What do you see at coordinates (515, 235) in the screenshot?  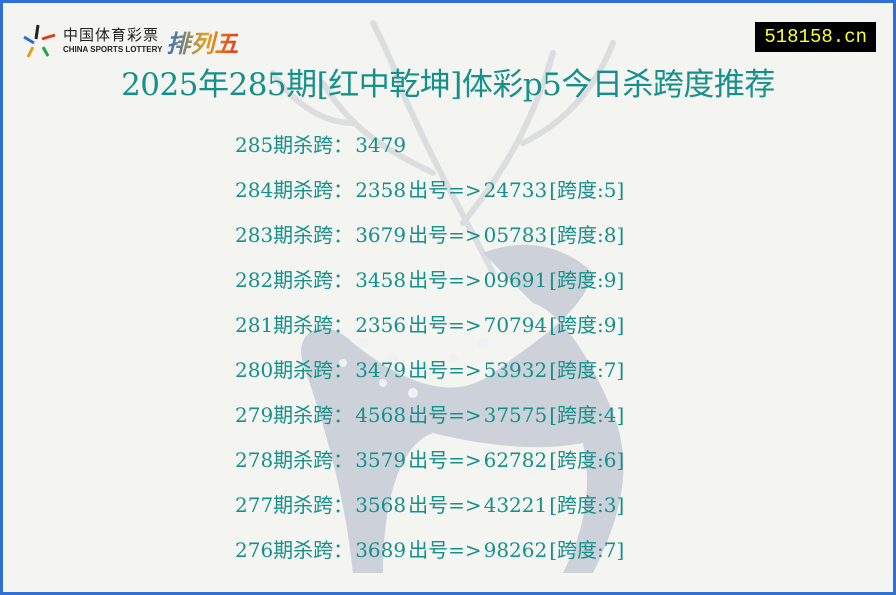 I see `row-draw: 05783` at bounding box center [515, 235].